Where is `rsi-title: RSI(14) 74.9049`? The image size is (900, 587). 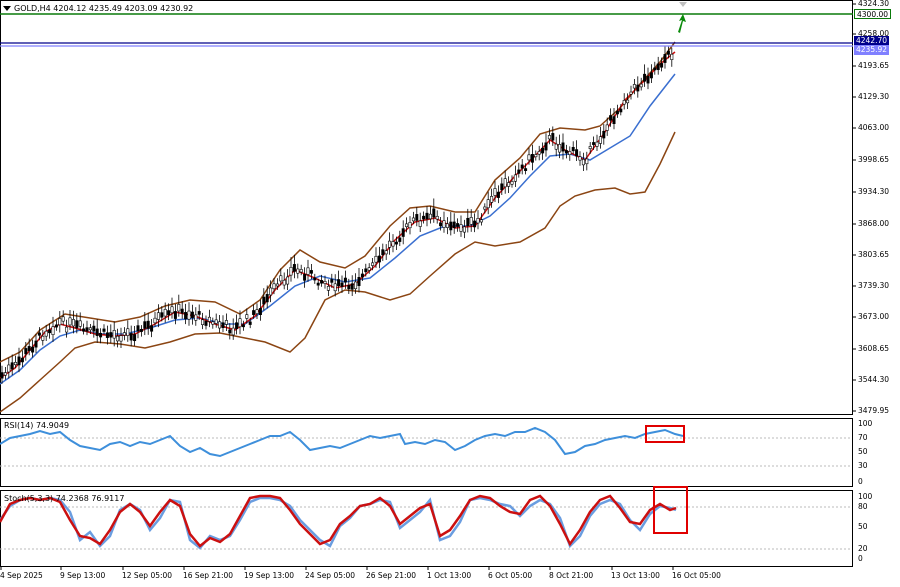
rsi-title: RSI(14) 74.9049 is located at coordinates (37, 425).